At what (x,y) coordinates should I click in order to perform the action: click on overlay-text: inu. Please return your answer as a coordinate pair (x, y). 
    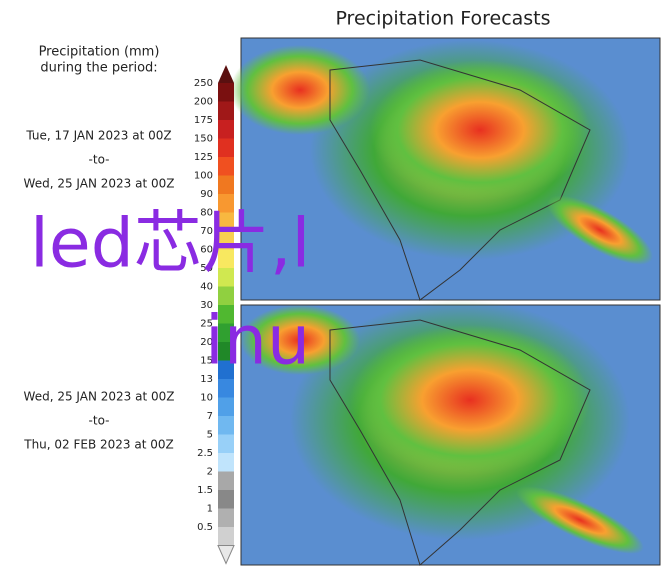
    Looking at the image, I should click on (257, 341).